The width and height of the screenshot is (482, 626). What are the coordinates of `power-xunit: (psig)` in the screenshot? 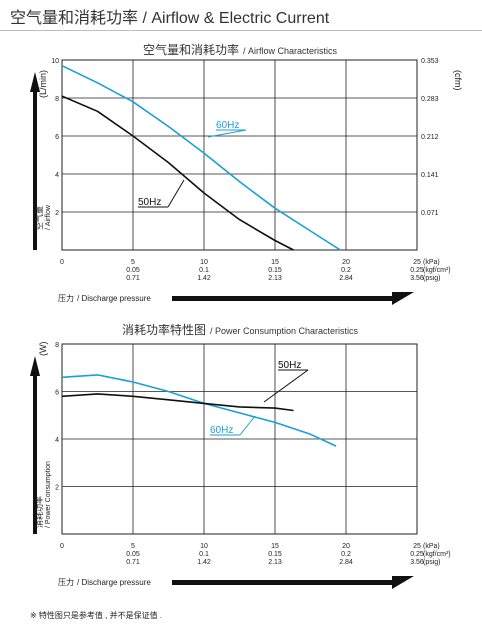 It's located at (432, 562).